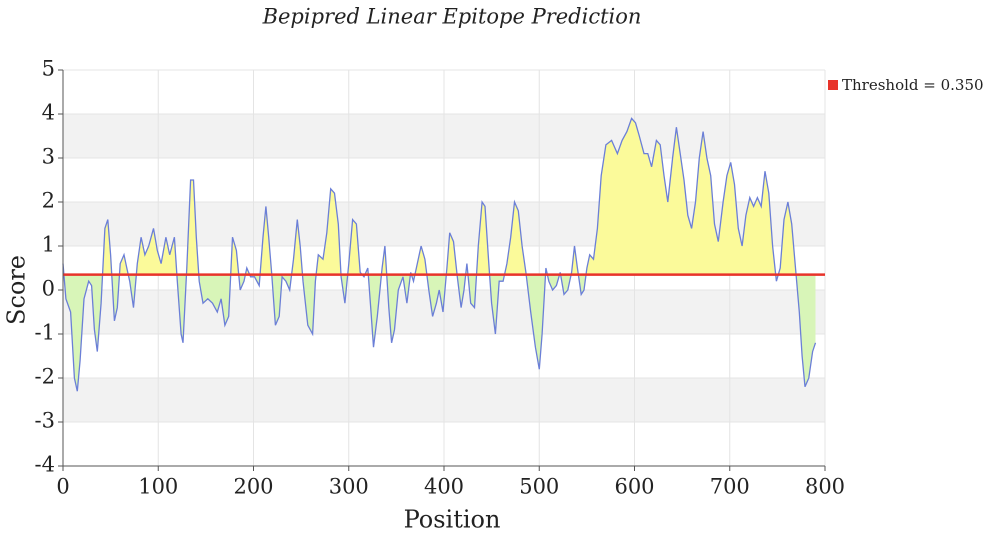  What do you see at coordinates (634, 487) in the screenshot?
I see `x-tick-label: 600` at bounding box center [634, 487].